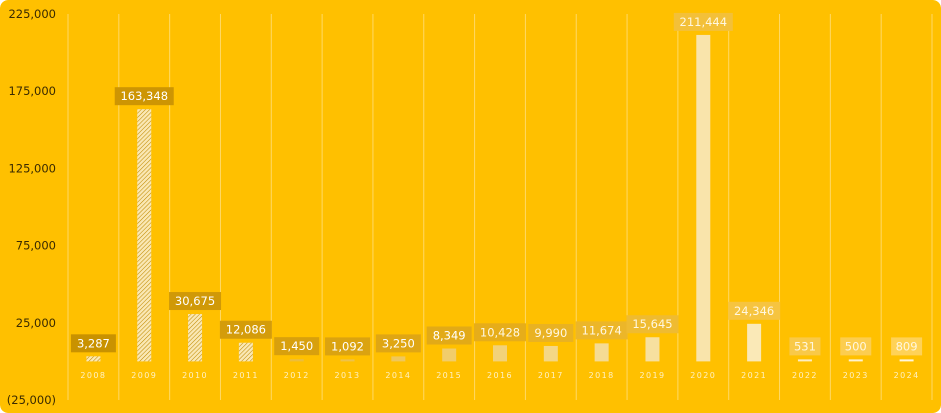  I want to click on x-tick-label: 2024, so click(907, 375).